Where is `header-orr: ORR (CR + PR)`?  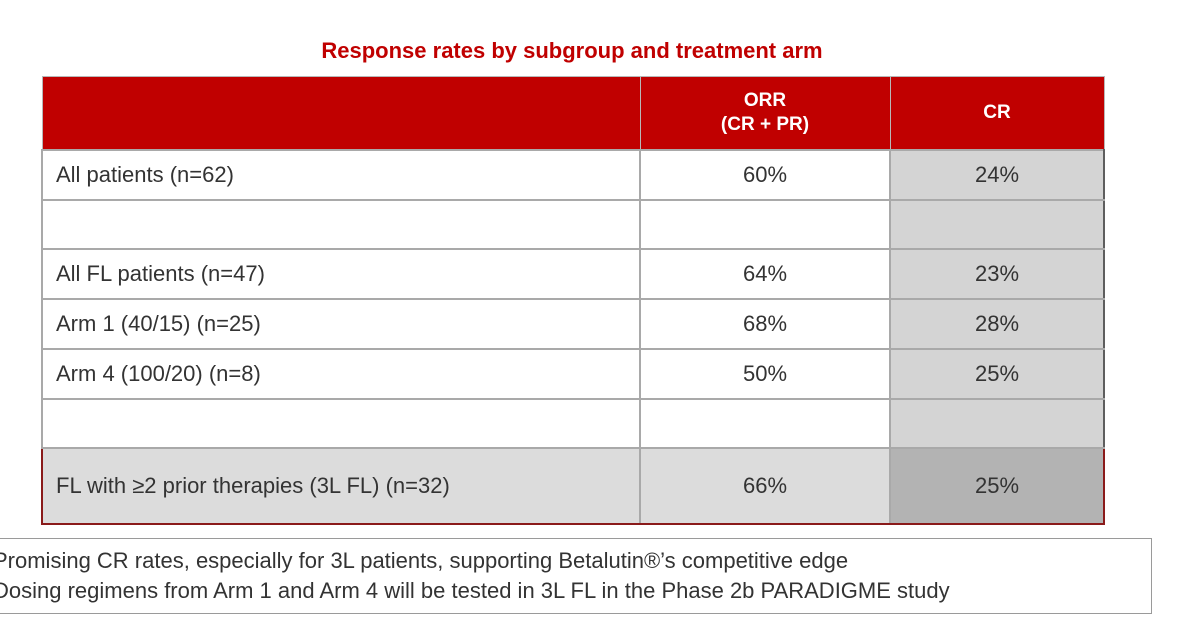 header-orr: ORR (CR + PR) is located at coordinates (765, 113).